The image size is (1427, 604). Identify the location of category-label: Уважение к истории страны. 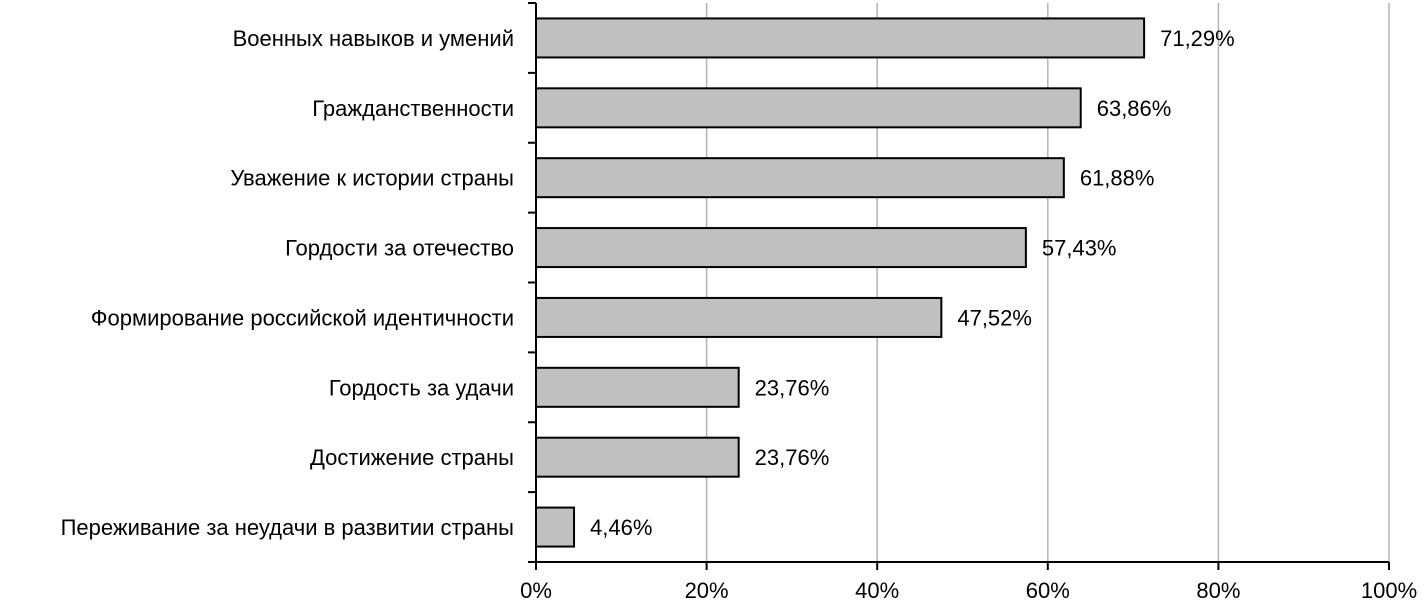
(372, 178).